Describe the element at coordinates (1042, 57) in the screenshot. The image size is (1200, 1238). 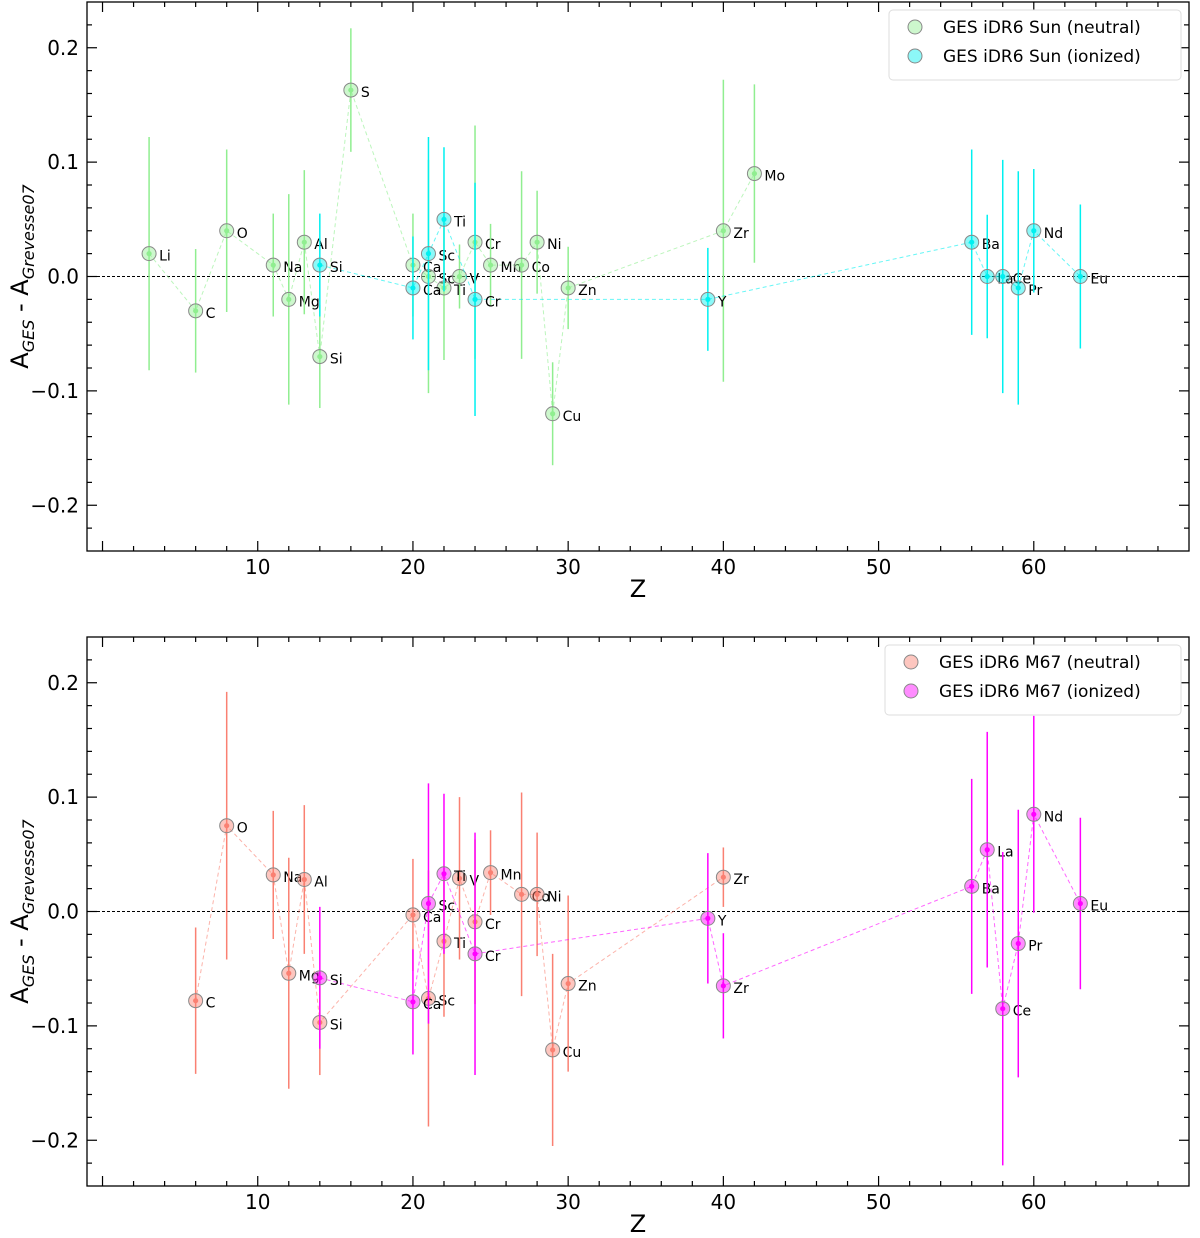
I see `legend-entry: GES iDR6 Sun (ionized)` at that location.